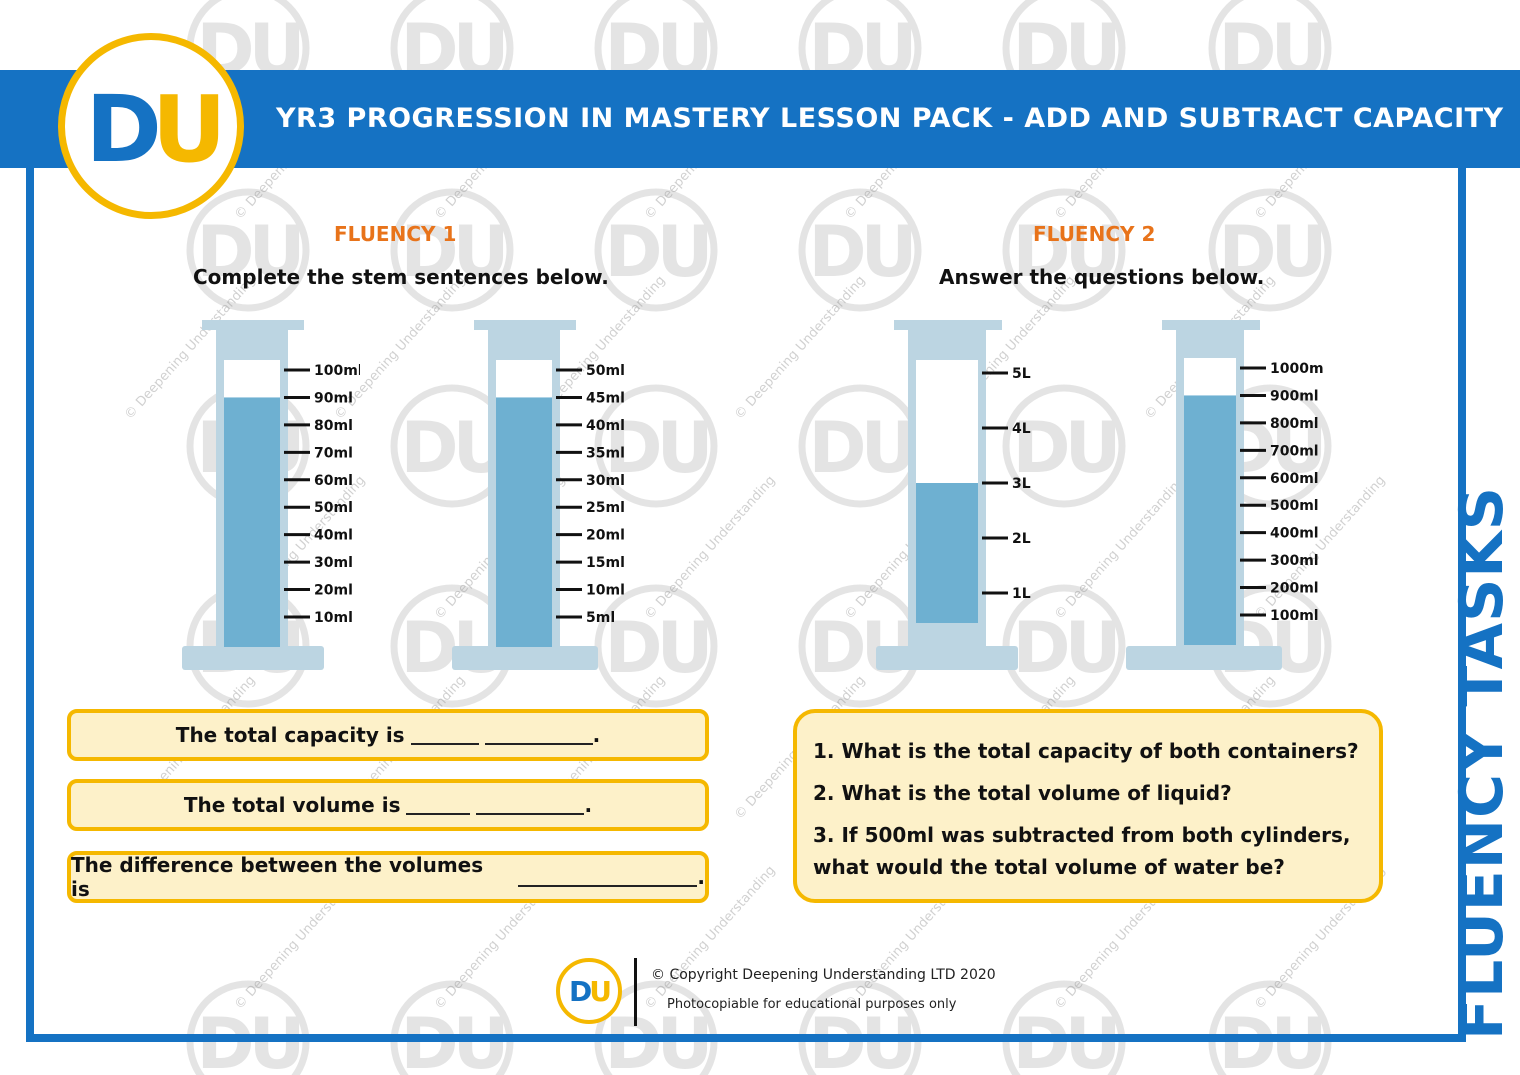 The image size is (1520, 1075). What do you see at coordinates (635, 992) in the screenshot?
I see `footer-divider` at bounding box center [635, 992].